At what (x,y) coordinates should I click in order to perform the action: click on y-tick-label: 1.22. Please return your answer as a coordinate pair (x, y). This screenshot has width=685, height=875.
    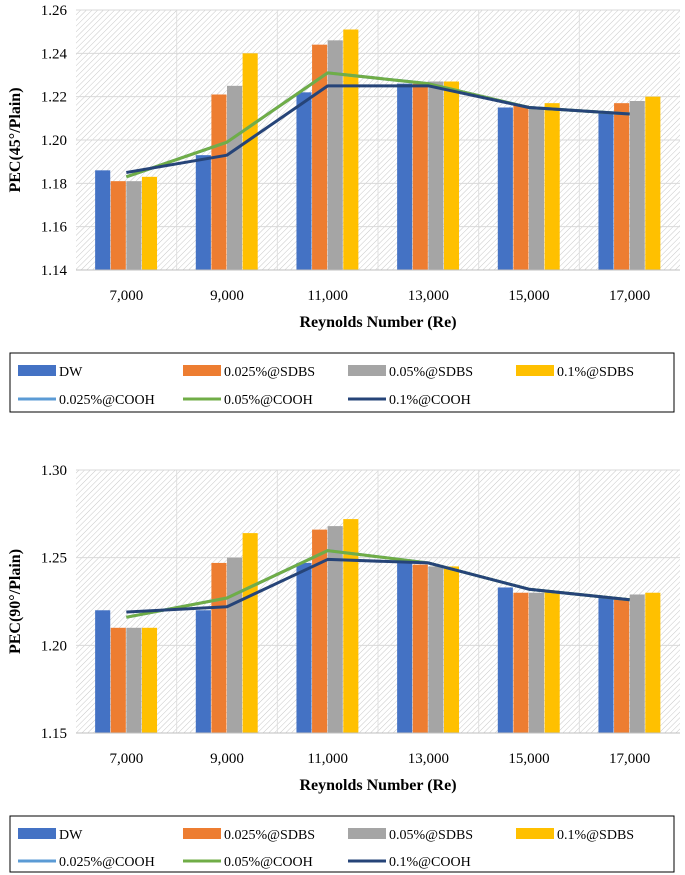
    Looking at the image, I should click on (54, 98).